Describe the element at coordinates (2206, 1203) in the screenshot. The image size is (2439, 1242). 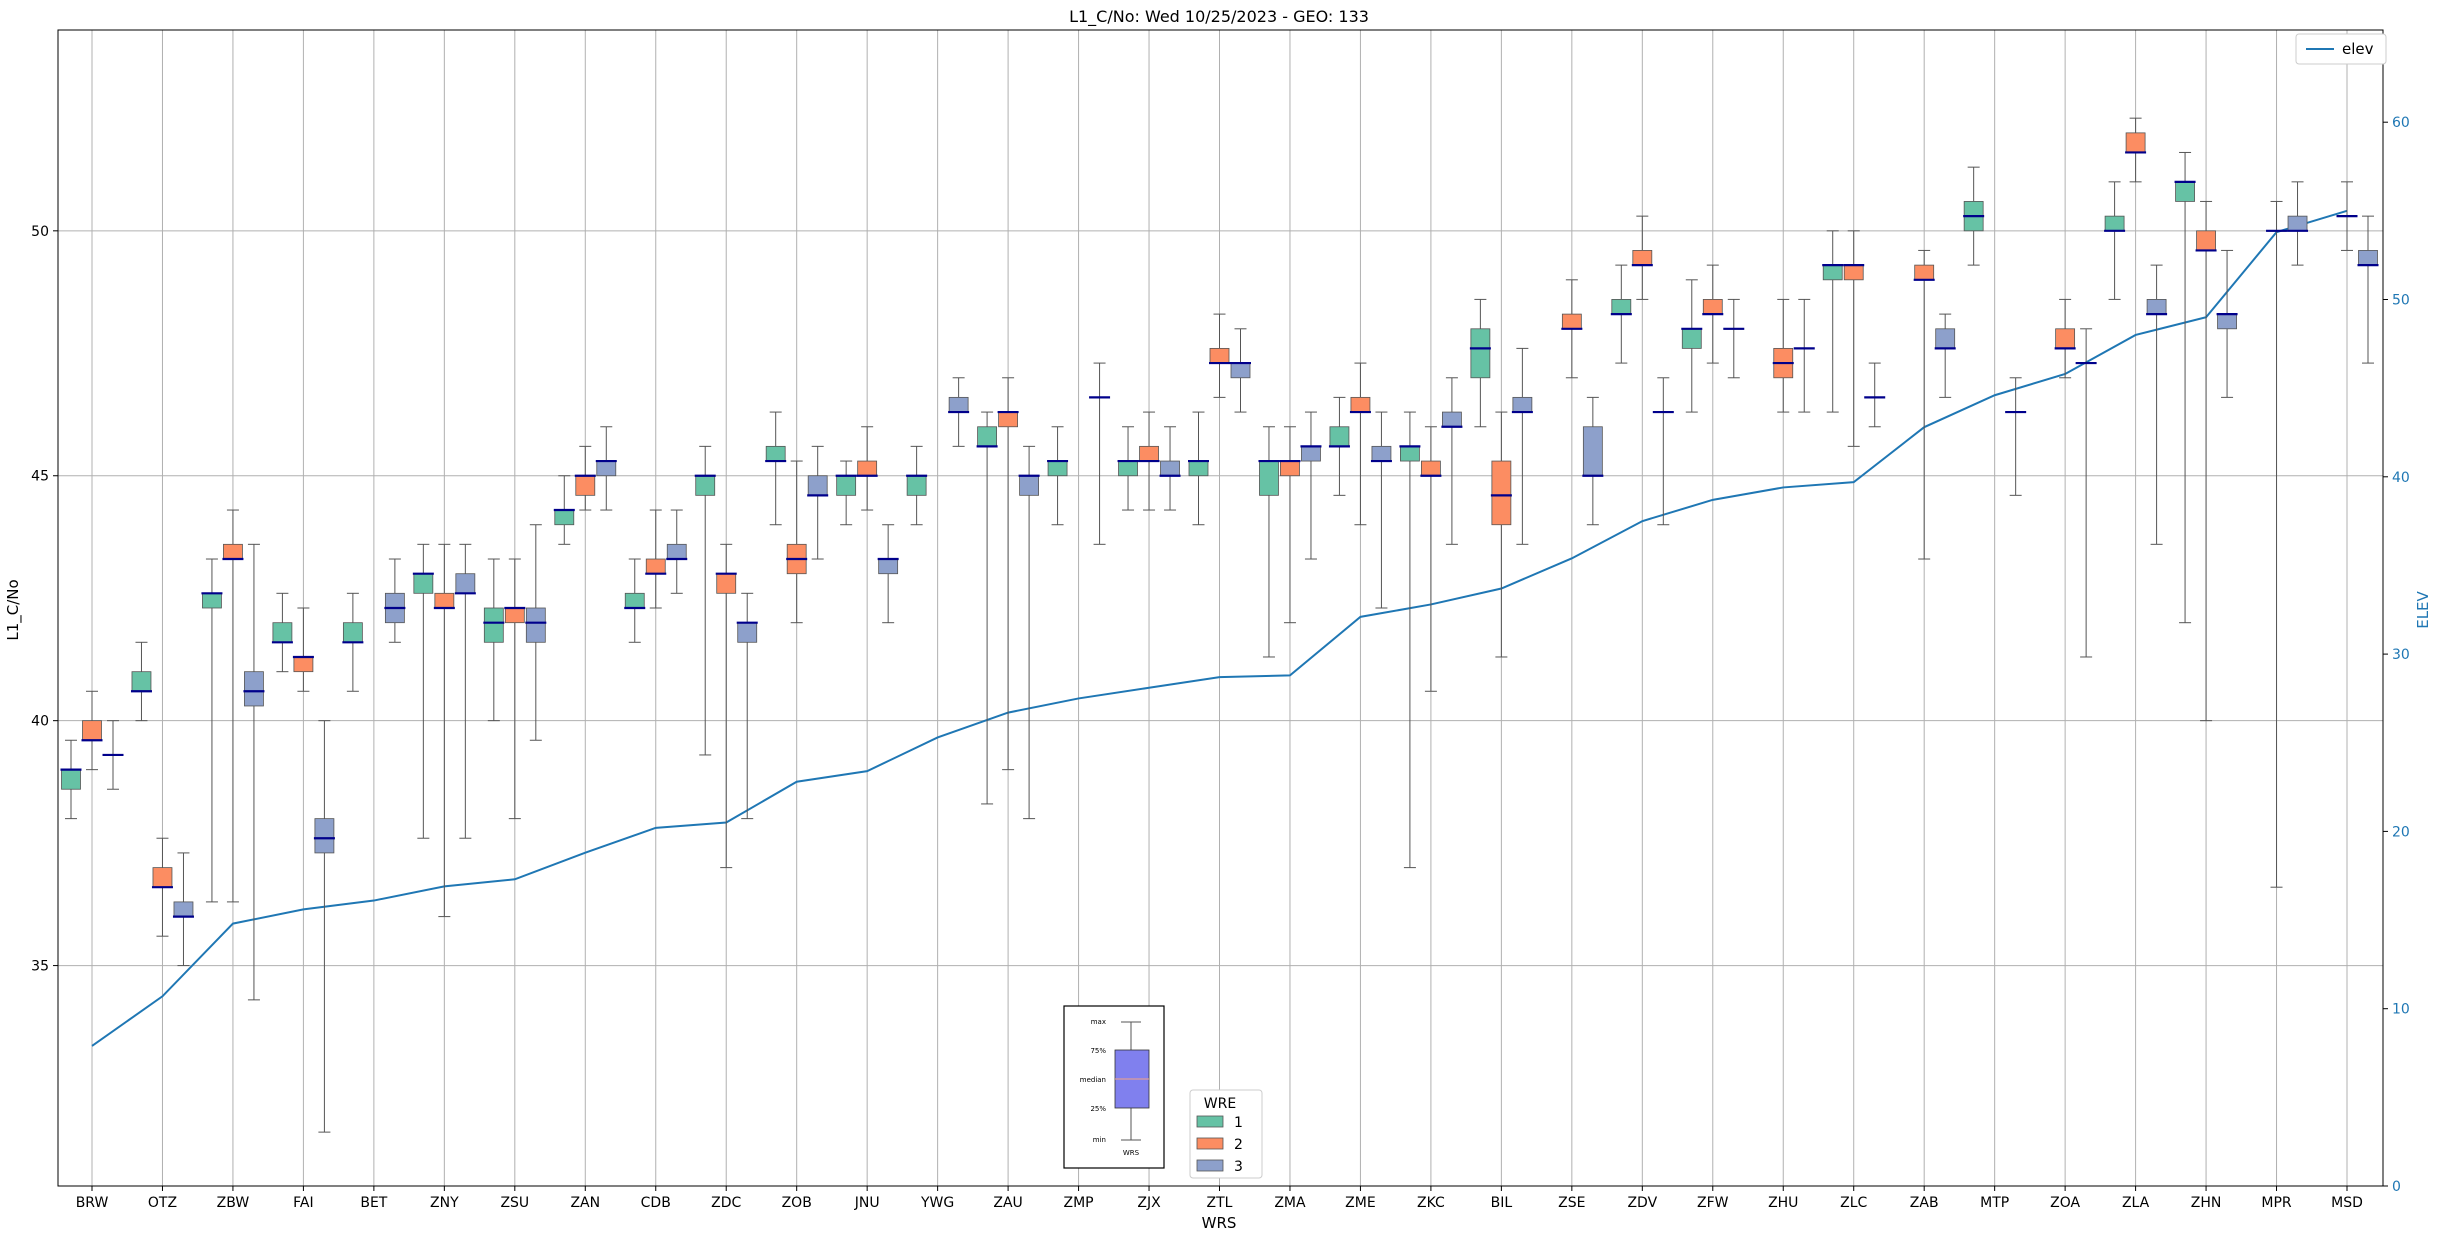
I see `x-tick-label: ZHN` at that location.